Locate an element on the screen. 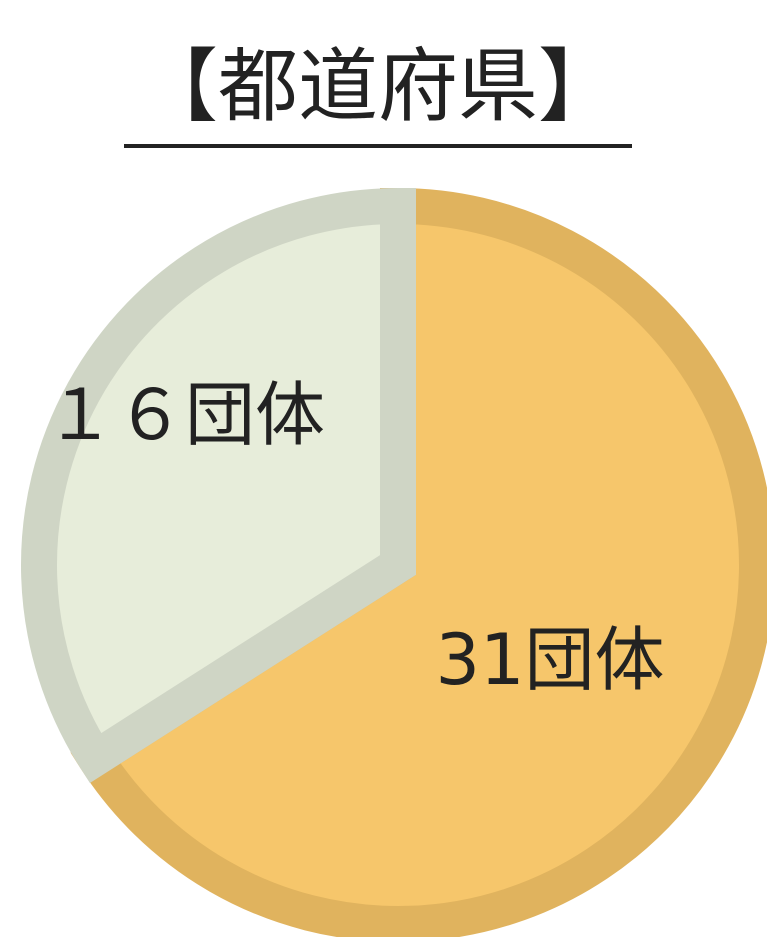 Image resolution: width=767 pixels, height=937 pixels. data-label: 31団体 is located at coordinates (549, 660).